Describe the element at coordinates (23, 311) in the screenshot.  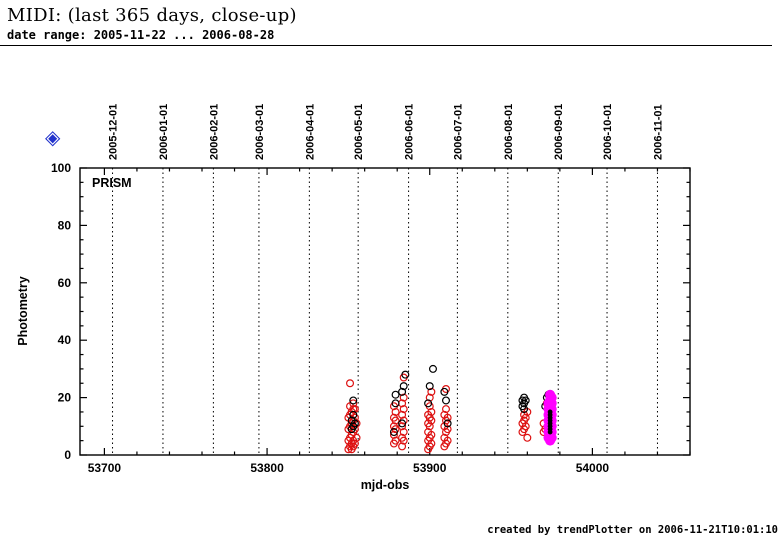
I see `y-axis-title: Photometry` at that location.